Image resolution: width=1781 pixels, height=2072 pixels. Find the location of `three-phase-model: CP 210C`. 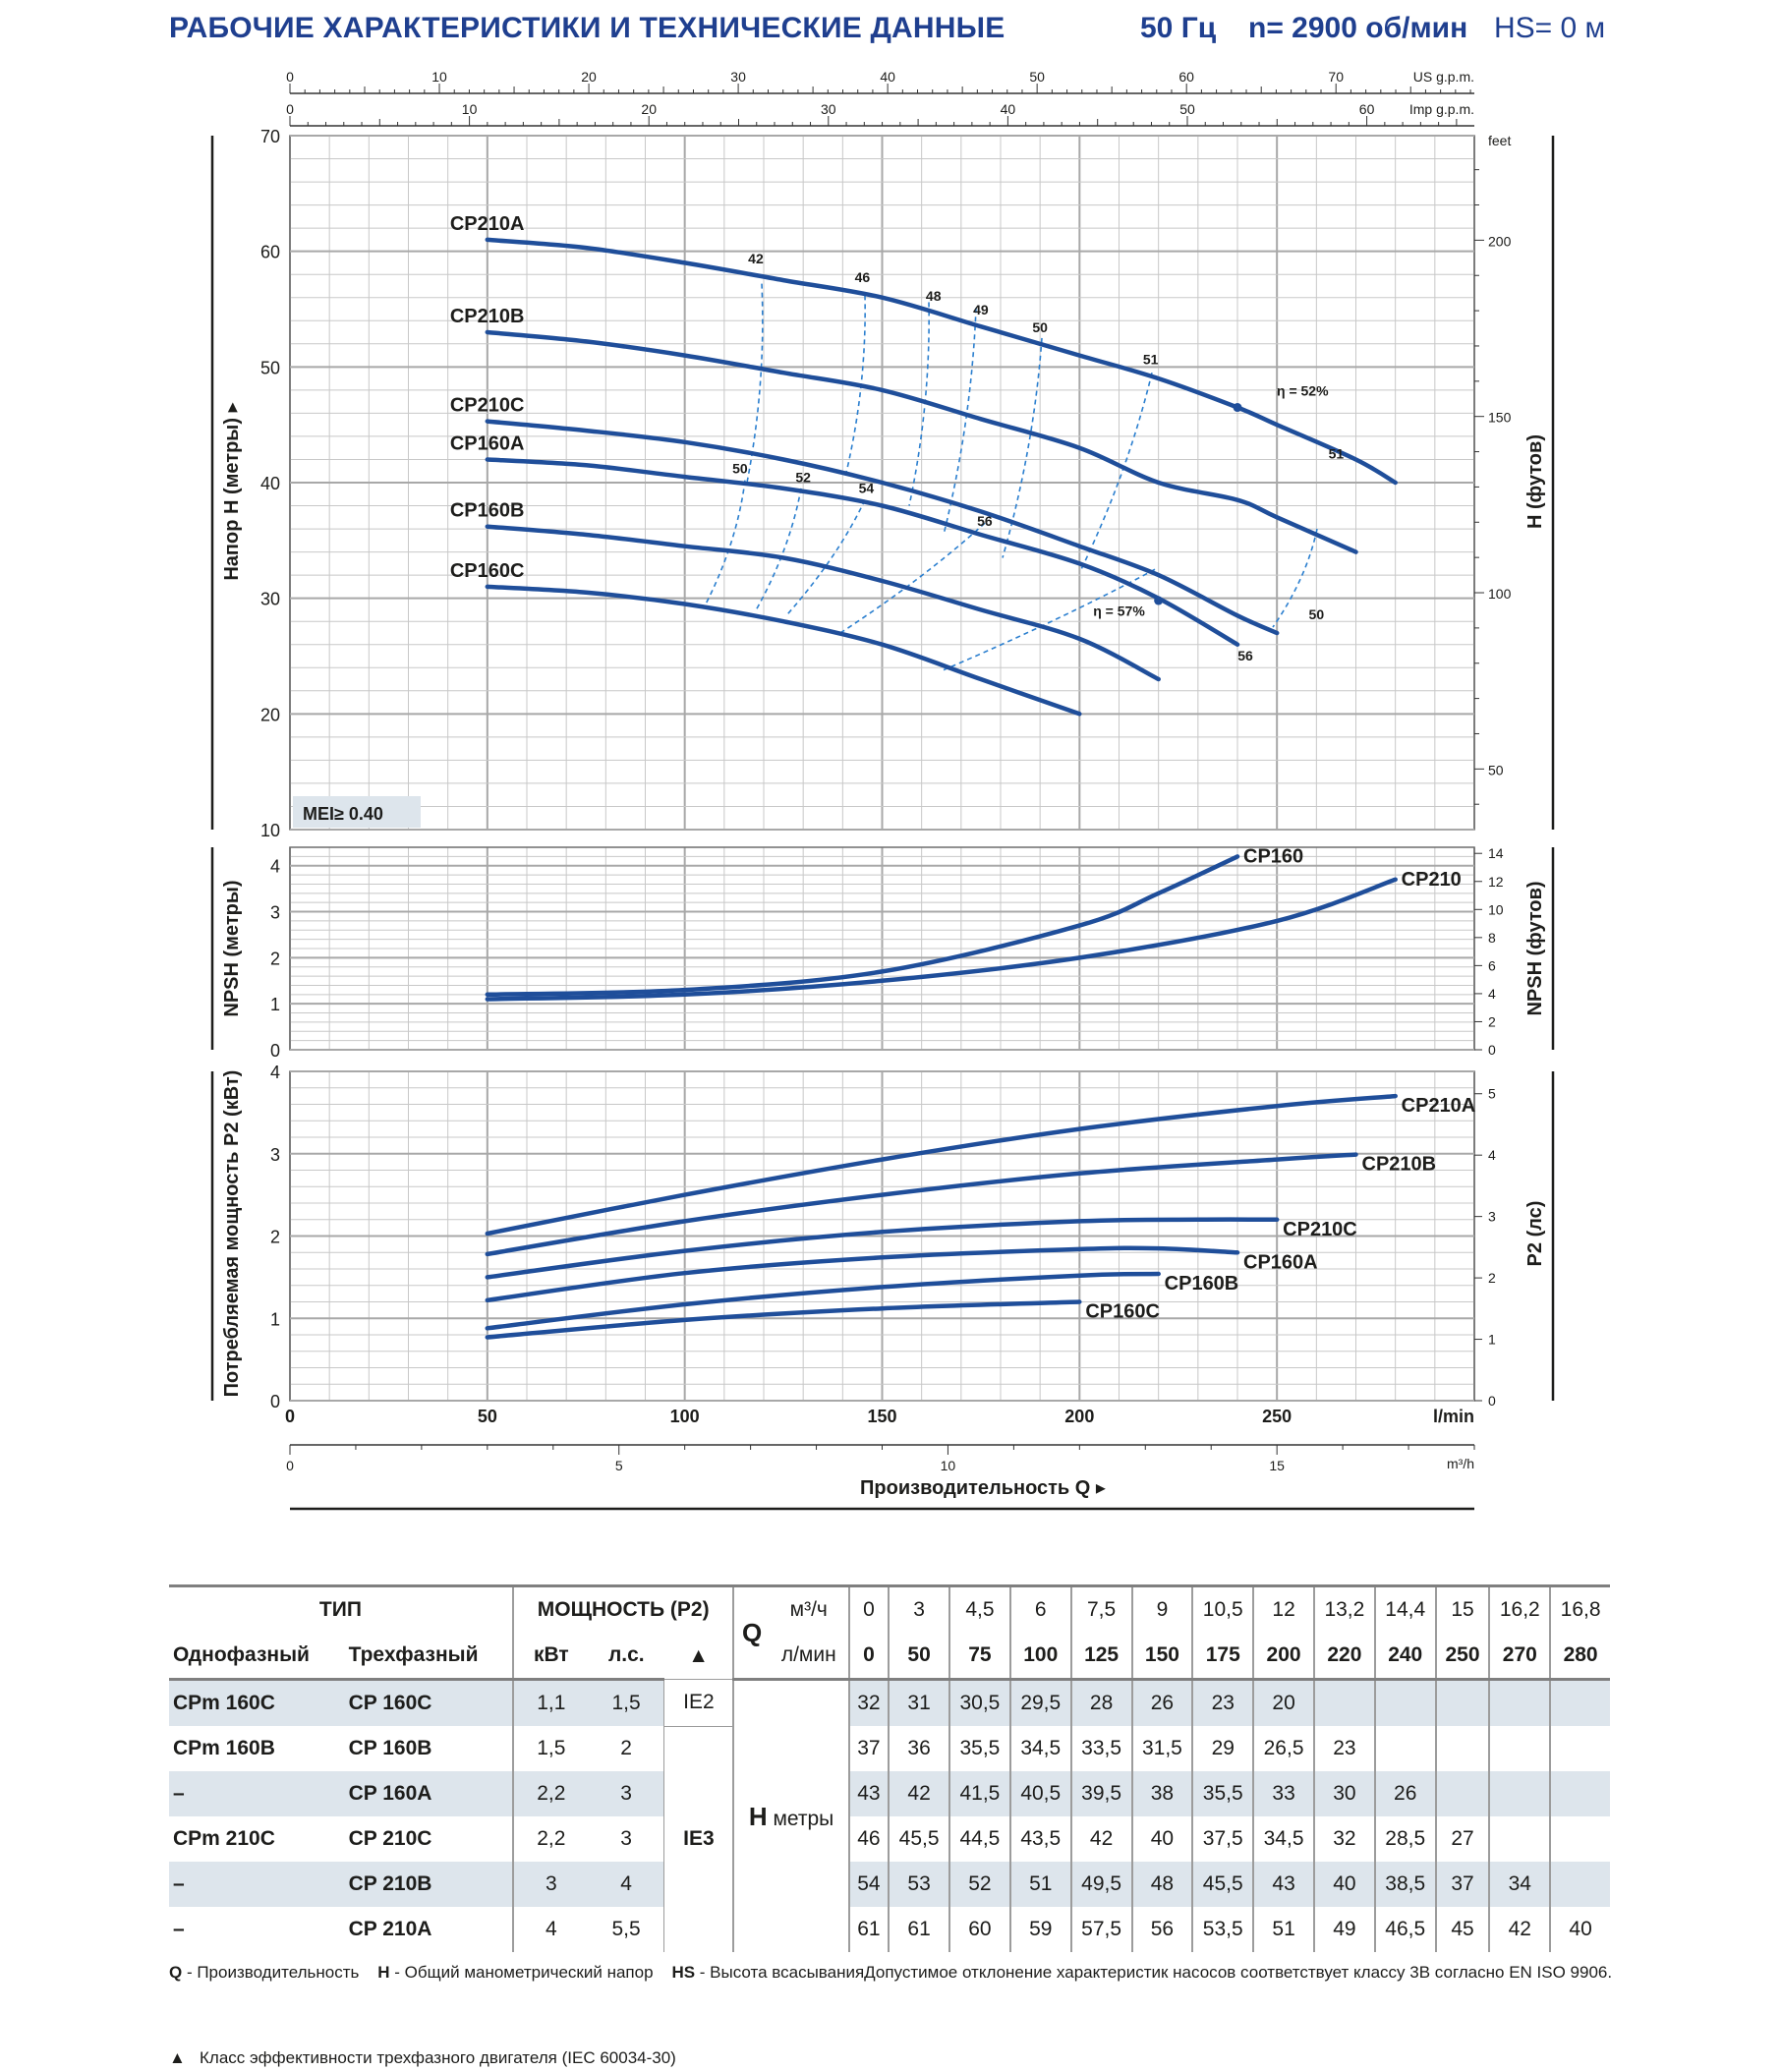

three-phase-model: CP 210C is located at coordinates (390, 1839).